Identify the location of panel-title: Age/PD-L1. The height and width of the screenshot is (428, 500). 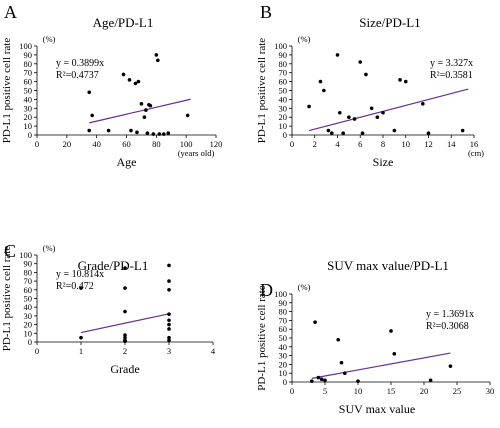
(123, 22).